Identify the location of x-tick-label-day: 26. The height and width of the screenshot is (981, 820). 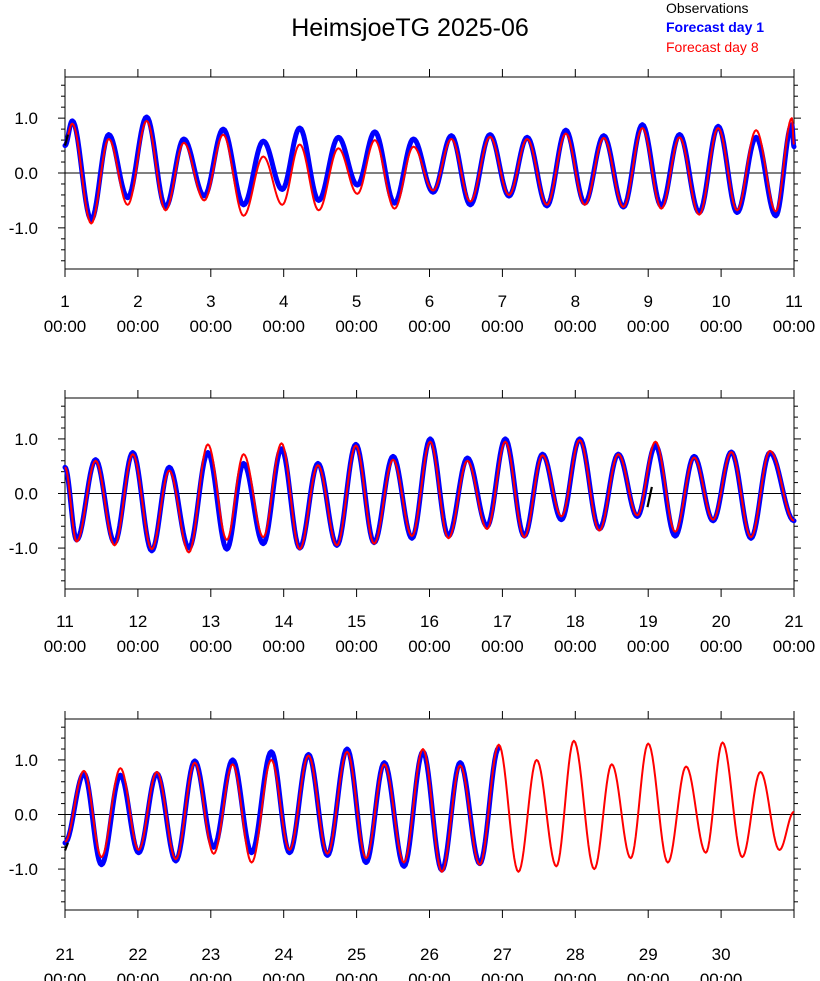
(429, 954).